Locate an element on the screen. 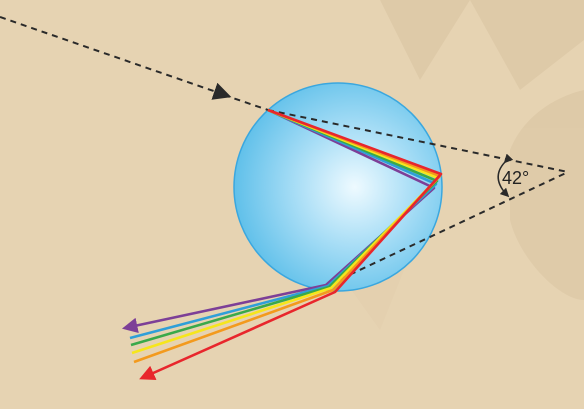 The width and height of the screenshot is (584, 409). angle-arc is located at coordinates (505, 175).